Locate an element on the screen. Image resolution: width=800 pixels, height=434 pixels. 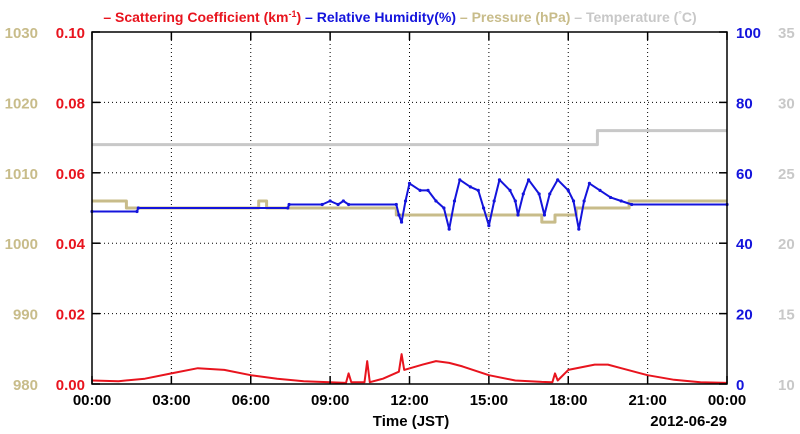
temperature-tick-label: 15 is located at coordinates (786, 315).